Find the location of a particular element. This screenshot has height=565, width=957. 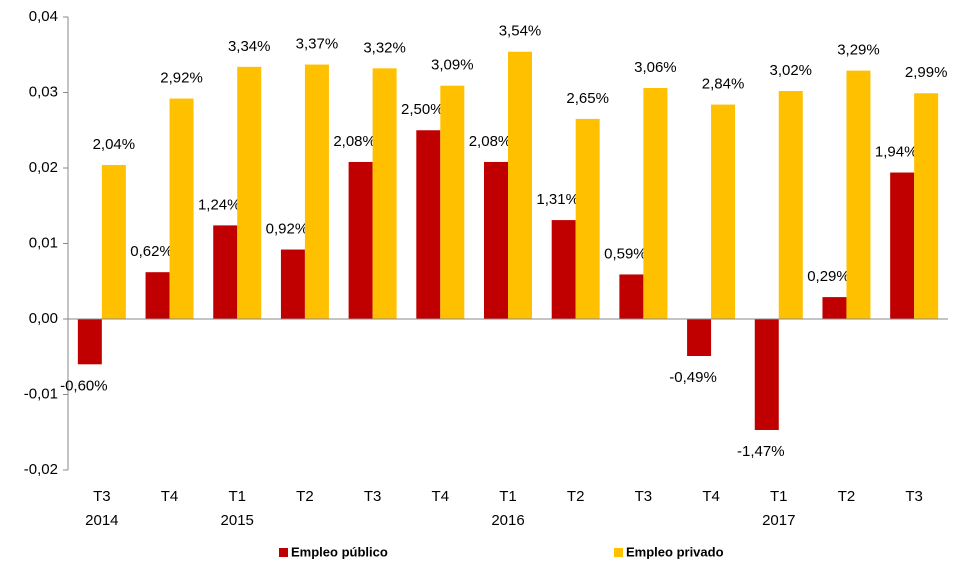

data-label: 3,37% is located at coordinates (317, 44).